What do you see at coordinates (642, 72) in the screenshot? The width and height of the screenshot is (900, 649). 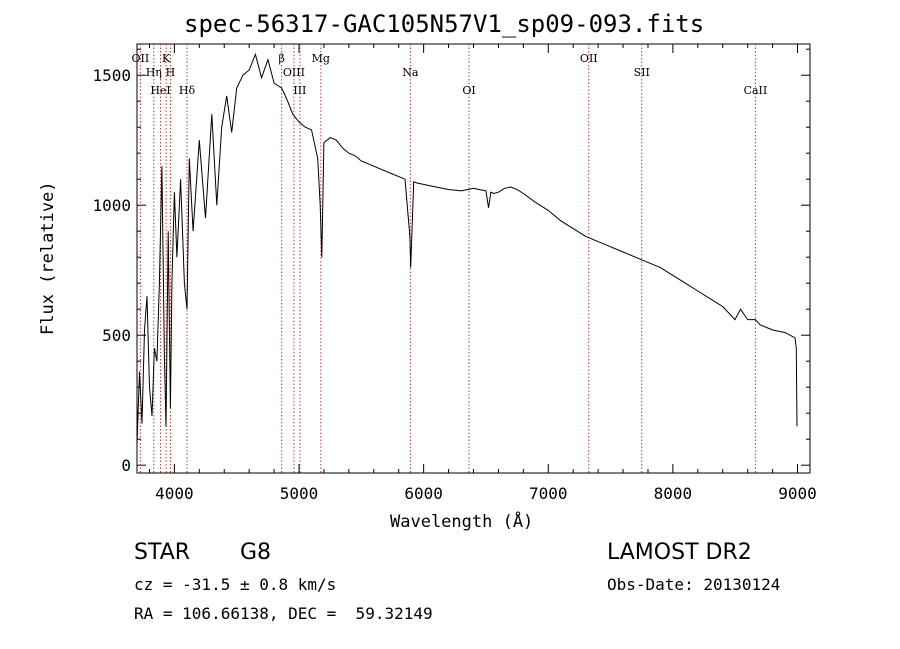 I see `spectral-line-label: SII` at bounding box center [642, 72].